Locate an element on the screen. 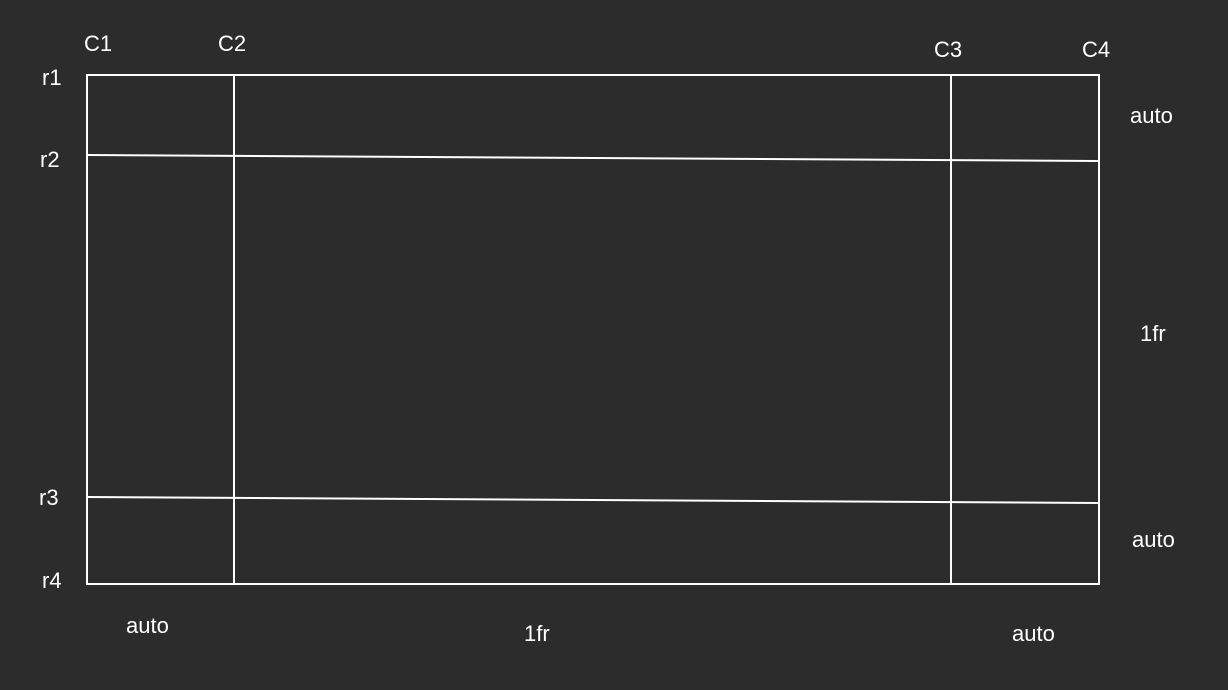 The height and width of the screenshot is (690, 1228). column-track-size-2: 1fr is located at coordinates (537, 633).